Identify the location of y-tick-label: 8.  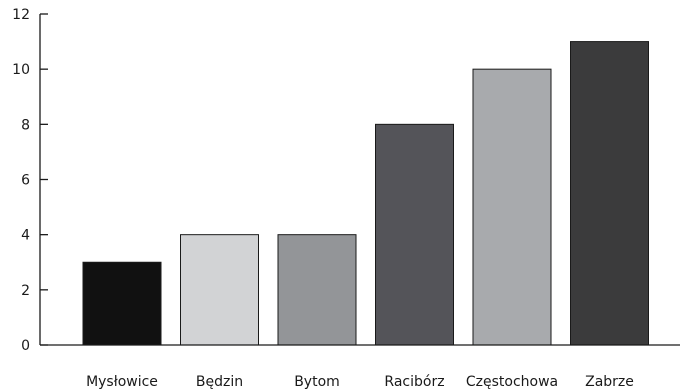
(25, 125).